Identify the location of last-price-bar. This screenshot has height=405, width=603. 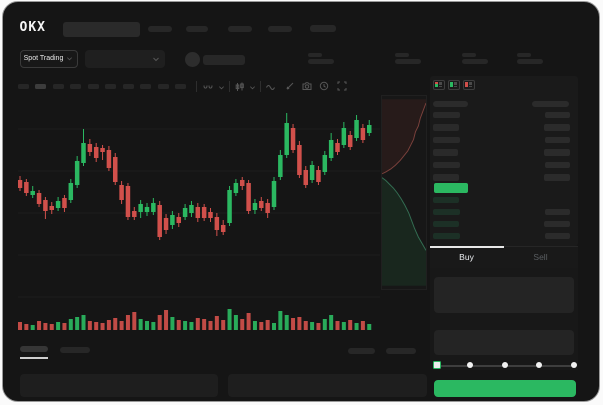
(450, 187).